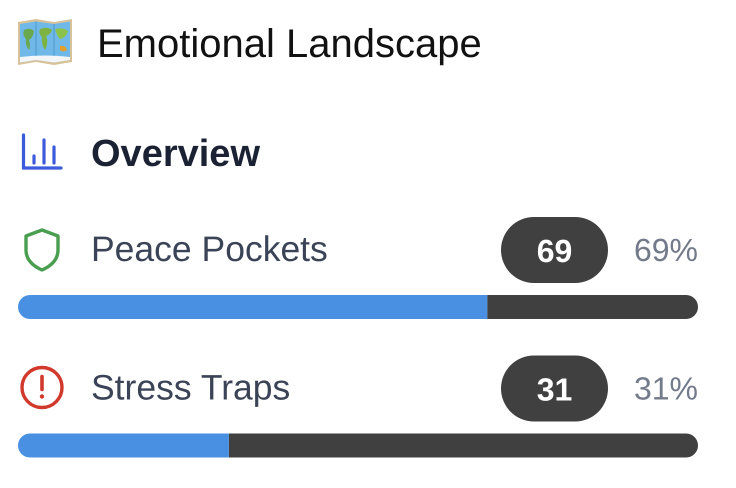 The image size is (736, 488). What do you see at coordinates (554, 251) in the screenshot?
I see `data-label: 69` at bounding box center [554, 251].